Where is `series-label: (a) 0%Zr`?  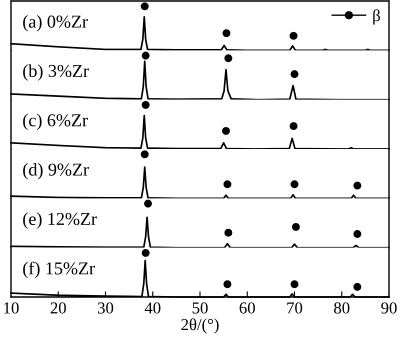
series-label: (a) 0%Zr is located at coordinates (55, 23).